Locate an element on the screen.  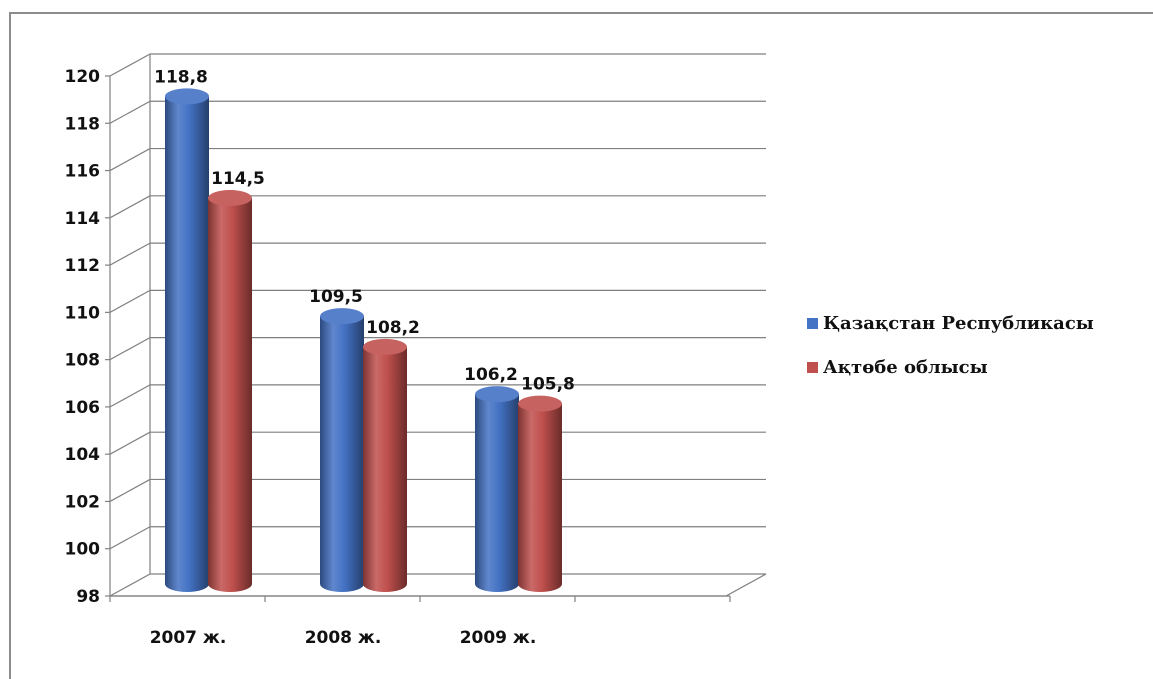
data-label: 106,2 is located at coordinates (491, 375).